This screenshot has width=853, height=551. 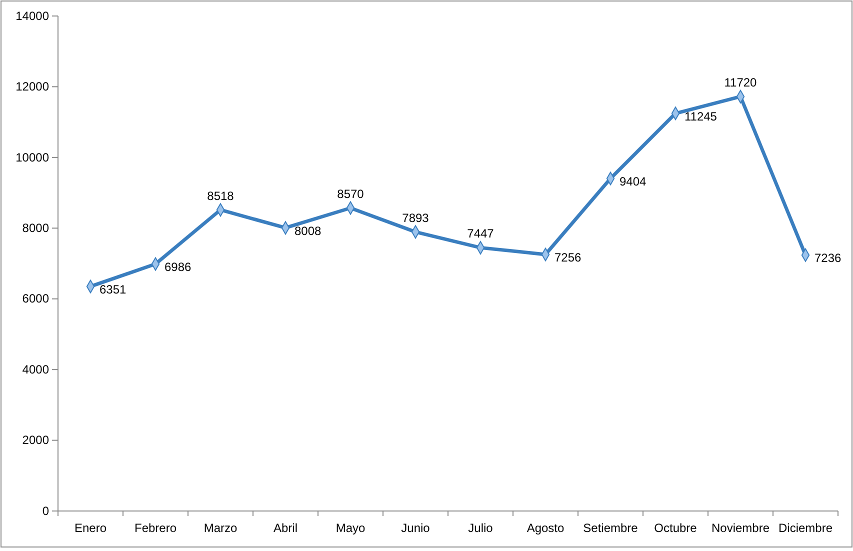 What do you see at coordinates (36, 299) in the screenshot?
I see `y-tick-label: 6000` at bounding box center [36, 299].